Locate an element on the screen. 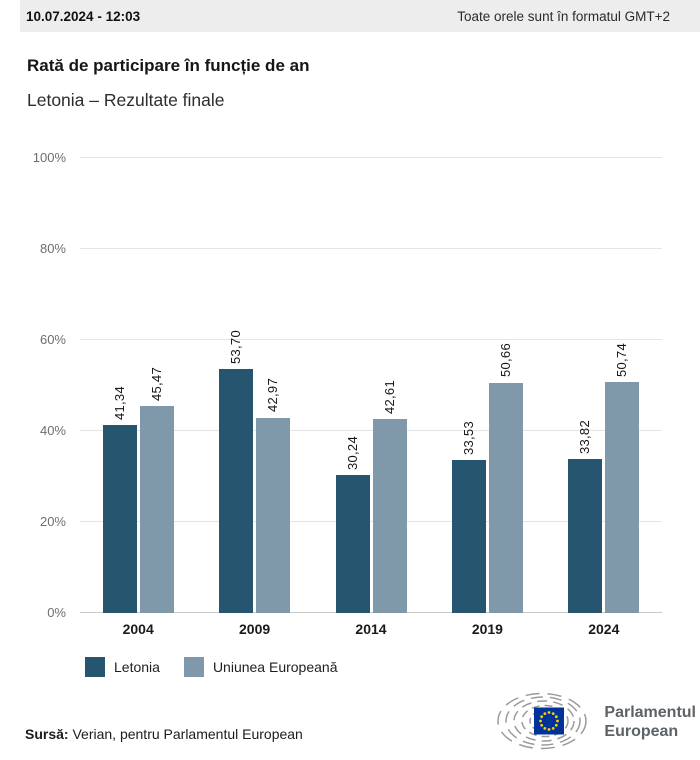 This screenshot has width=700, height=760. y-axis-label: 40% is located at coordinates (52, 430).